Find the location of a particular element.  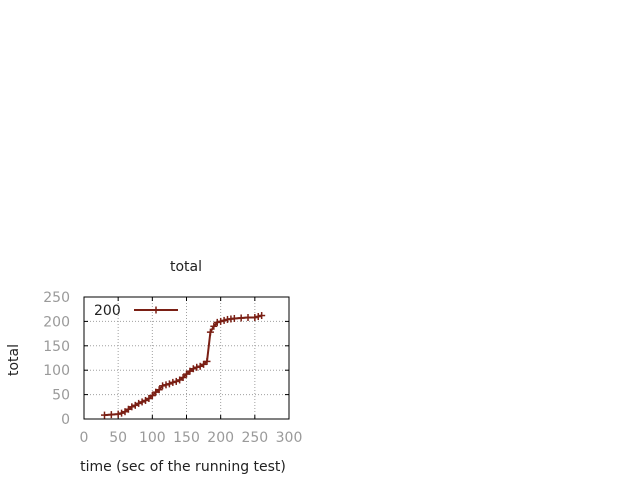

x-tick-label: 0 is located at coordinates (84, 438).